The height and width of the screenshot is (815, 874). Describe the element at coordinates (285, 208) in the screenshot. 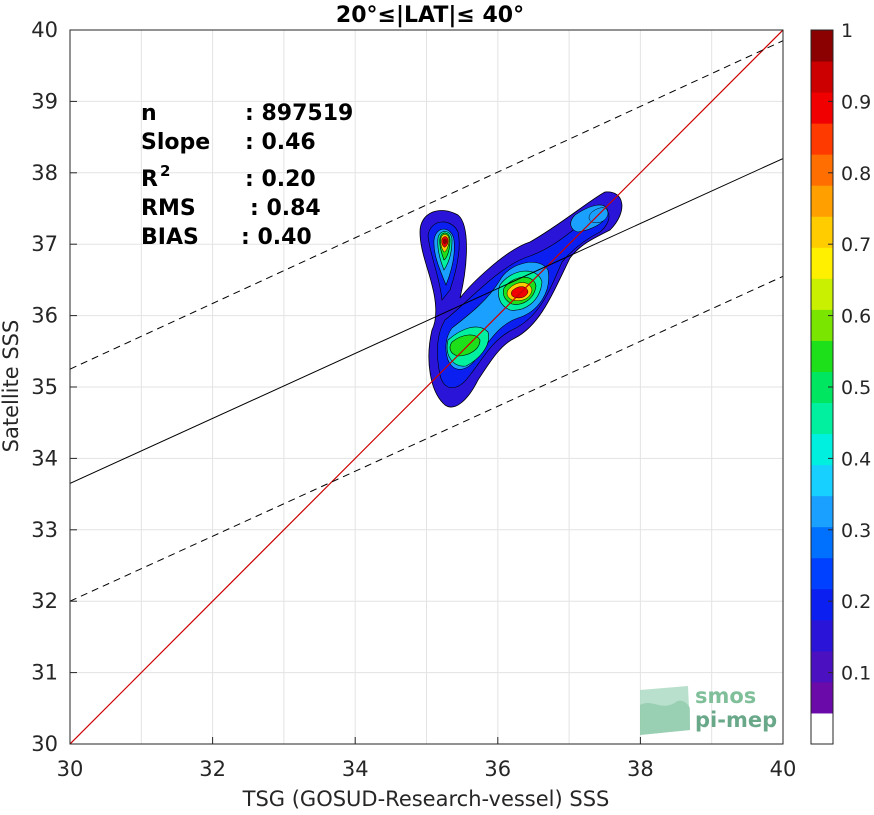

I see `stat-rms-value: : 0.84` at that location.